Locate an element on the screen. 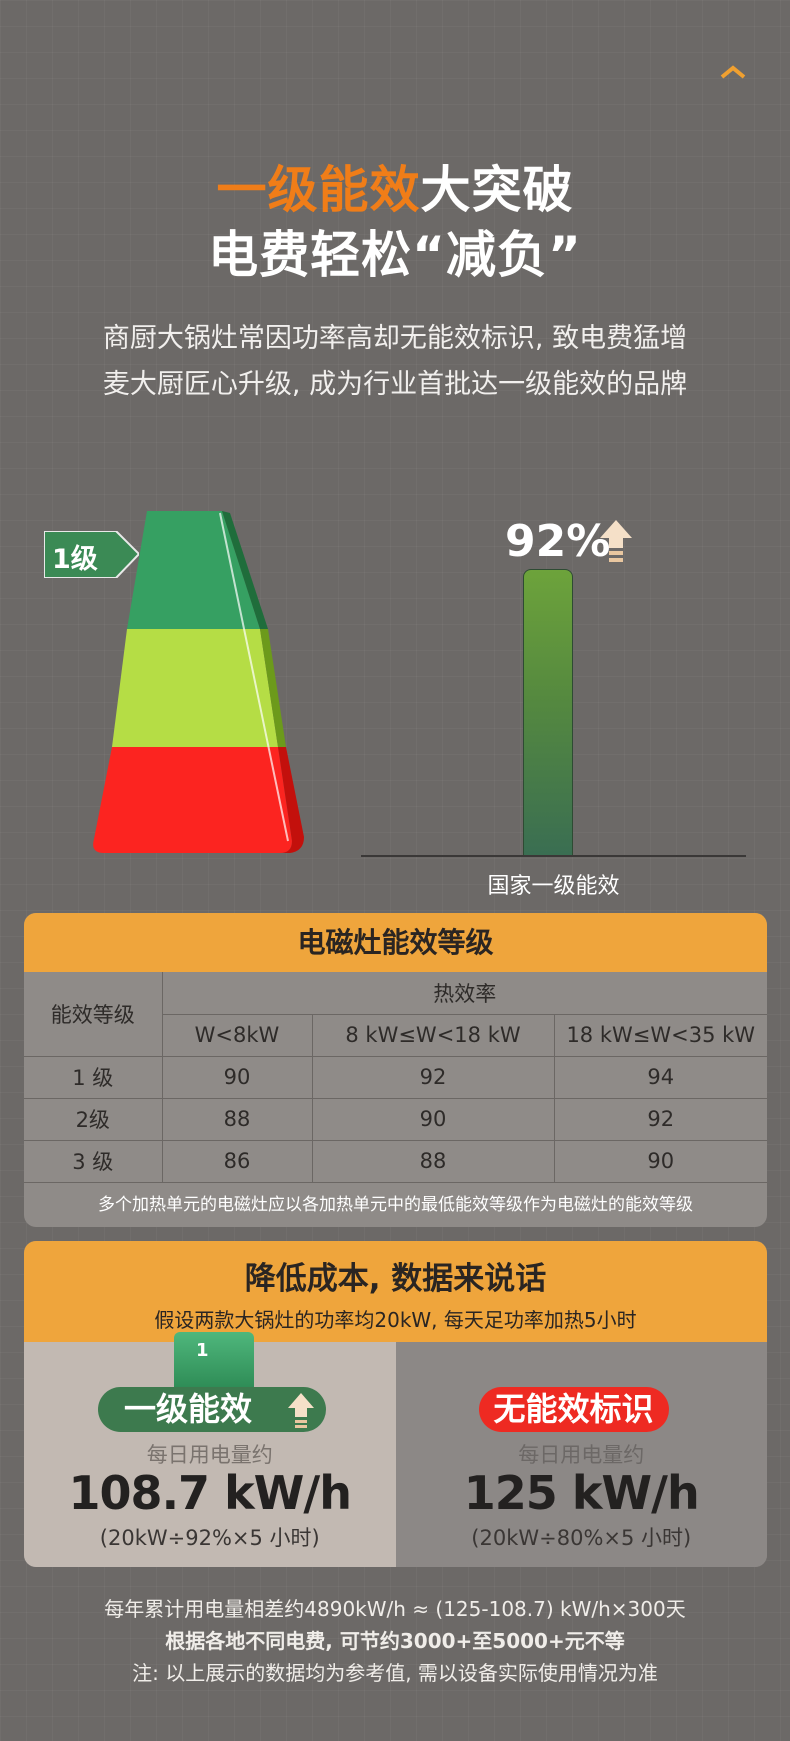  footer-disclaimer: 注: 以上展示的数据均为参考值, 需以设备实际使用情况为准 is located at coordinates (395, 1673).